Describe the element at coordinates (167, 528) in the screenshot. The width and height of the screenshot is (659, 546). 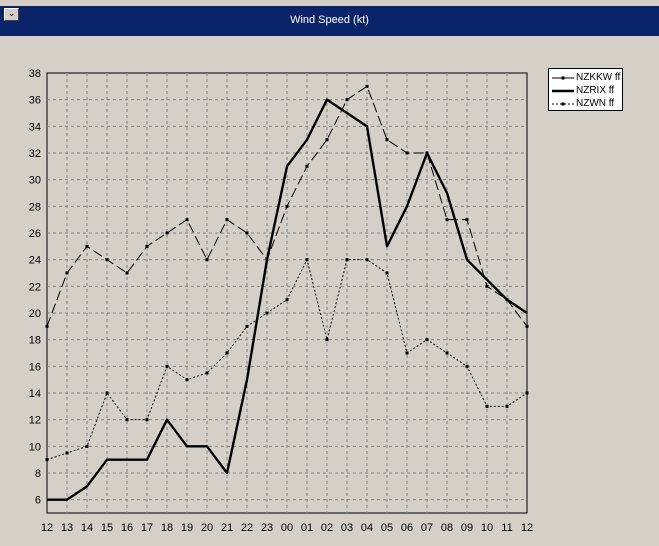
I see `x-tick-label: 18` at that location.